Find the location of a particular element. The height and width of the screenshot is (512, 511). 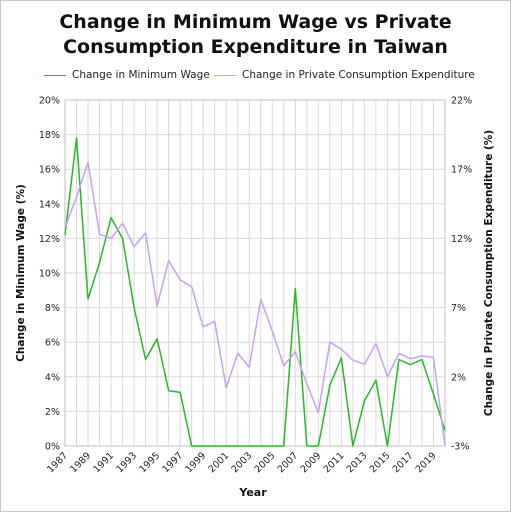

y-right-tick-label: 12% is located at coordinates (461, 239).